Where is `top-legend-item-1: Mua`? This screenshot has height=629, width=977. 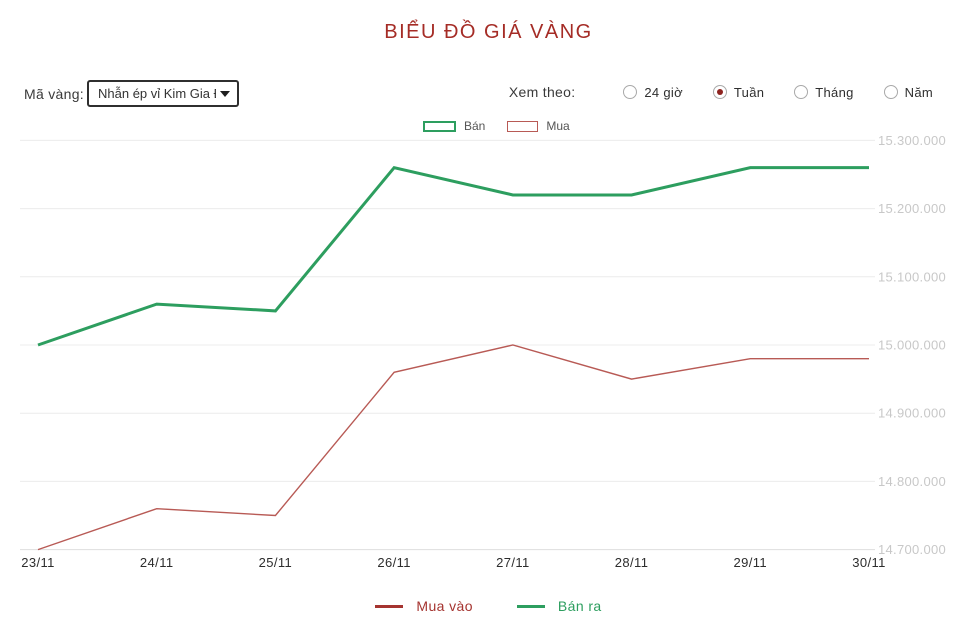 top-legend-item-1: Mua is located at coordinates (538, 126).